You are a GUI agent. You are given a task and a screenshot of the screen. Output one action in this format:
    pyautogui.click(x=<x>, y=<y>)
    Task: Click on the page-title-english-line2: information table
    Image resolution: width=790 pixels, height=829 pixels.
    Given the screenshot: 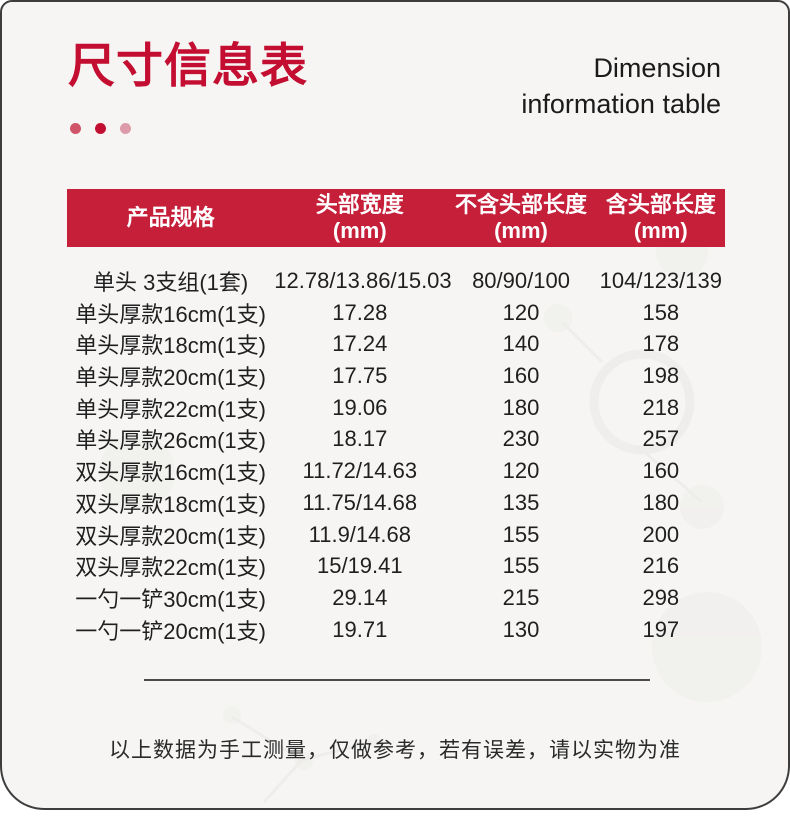 What is the action you would take?
    pyautogui.click(x=621, y=104)
    